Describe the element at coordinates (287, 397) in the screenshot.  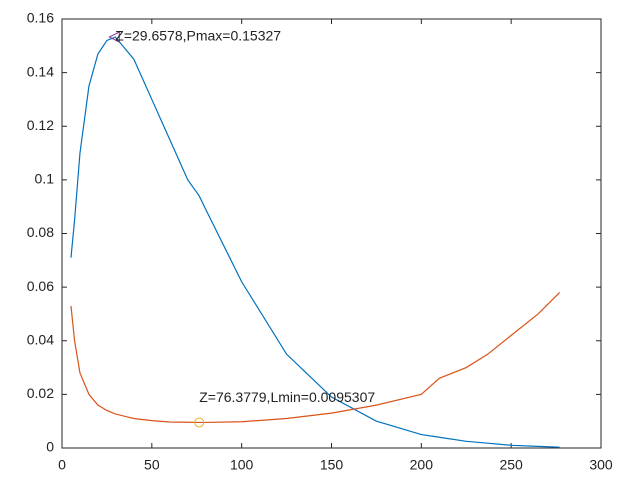
I see `annotation: Z=76.3779,Lmin=0.0095307` at that location.